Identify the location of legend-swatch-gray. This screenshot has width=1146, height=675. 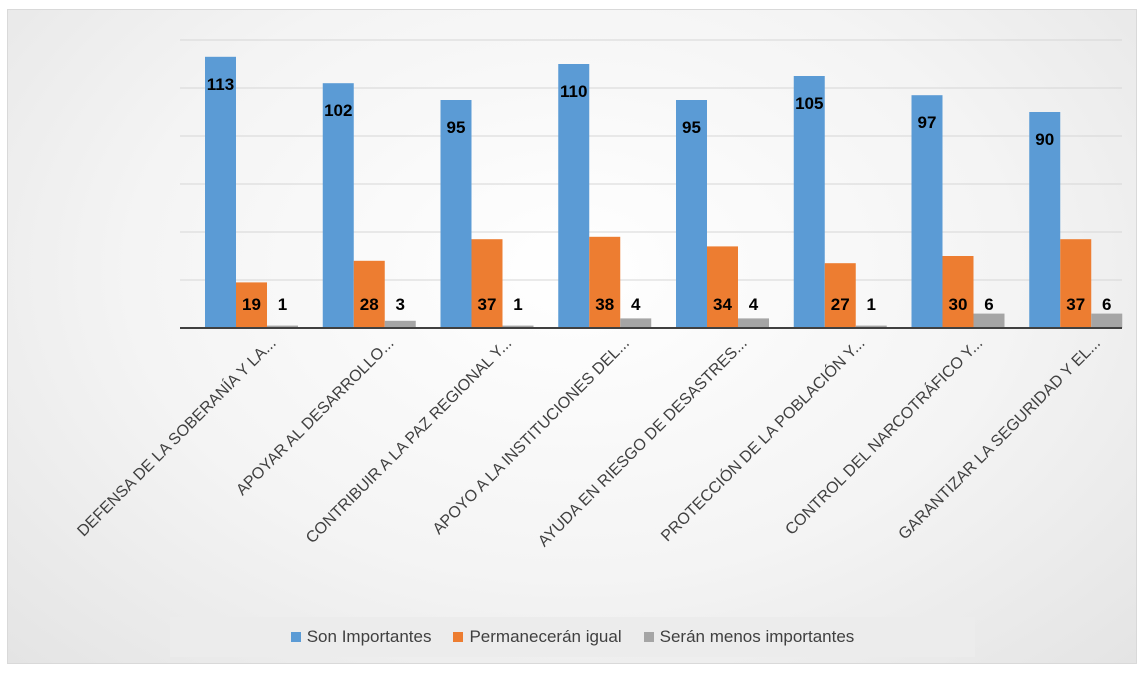
(648, 637).